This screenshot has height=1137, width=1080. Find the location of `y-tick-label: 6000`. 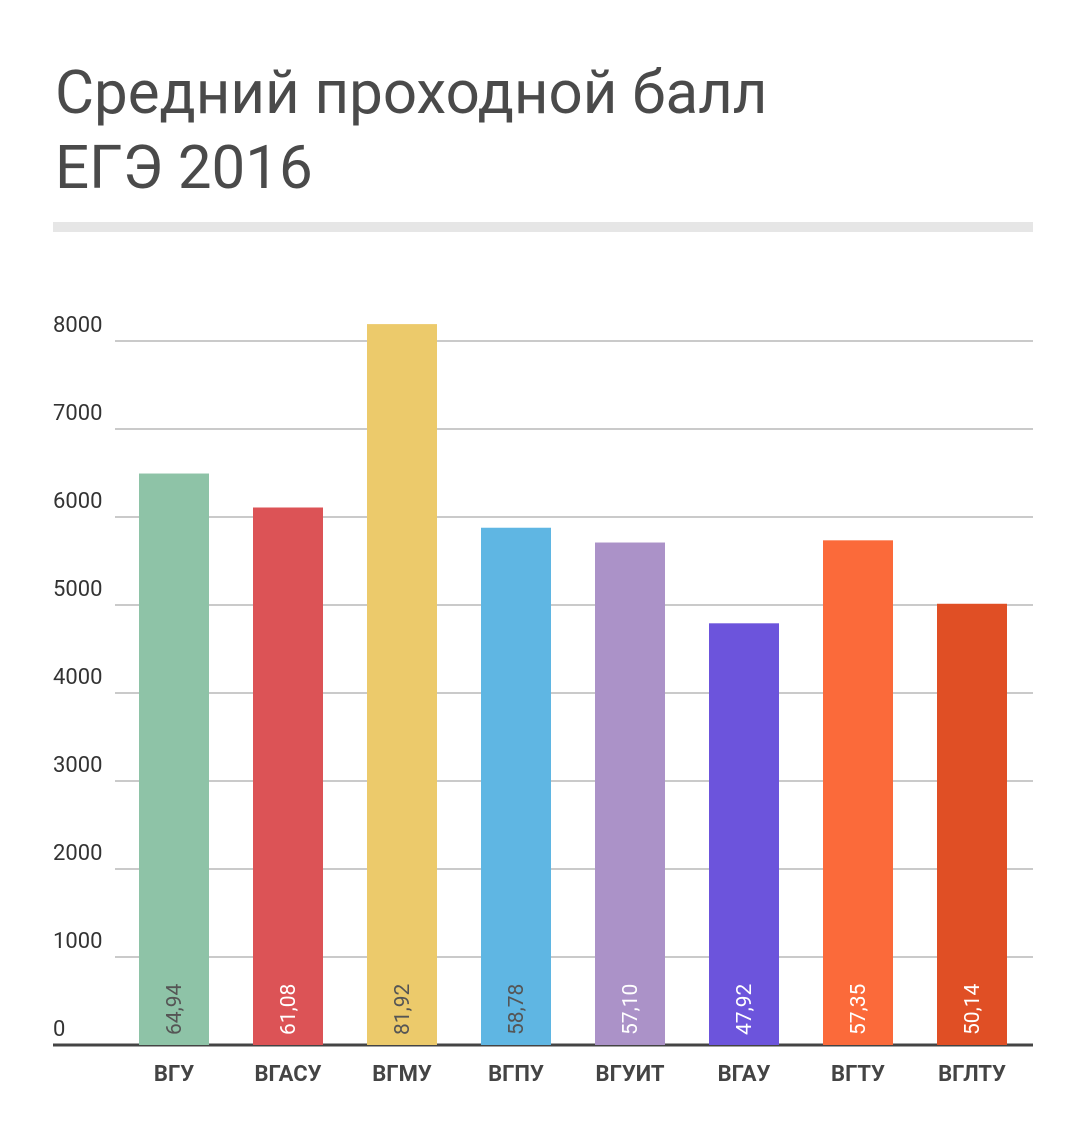

y-tick-label: 6000 is located at coordinates (77, 501).